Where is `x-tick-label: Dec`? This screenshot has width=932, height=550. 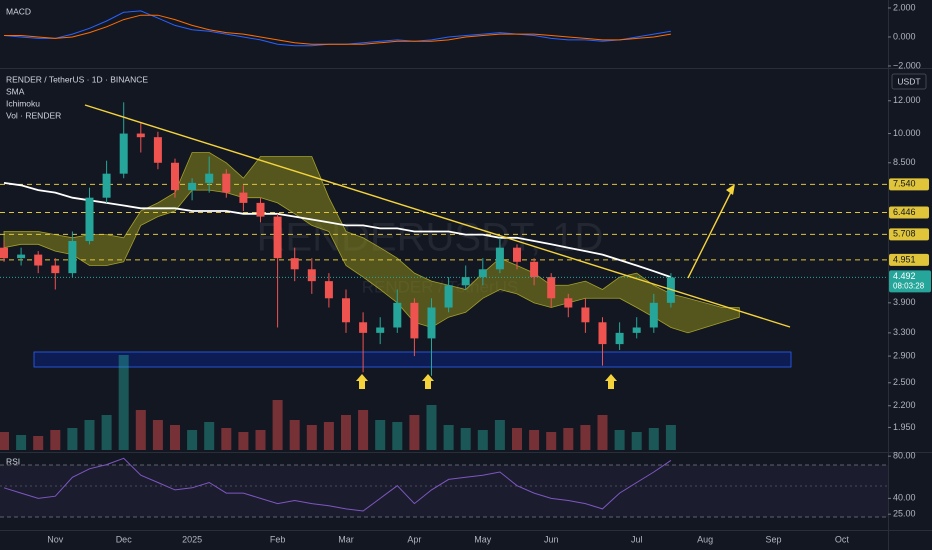
x-tick-label: Dec is located at coordinates (124, 539).